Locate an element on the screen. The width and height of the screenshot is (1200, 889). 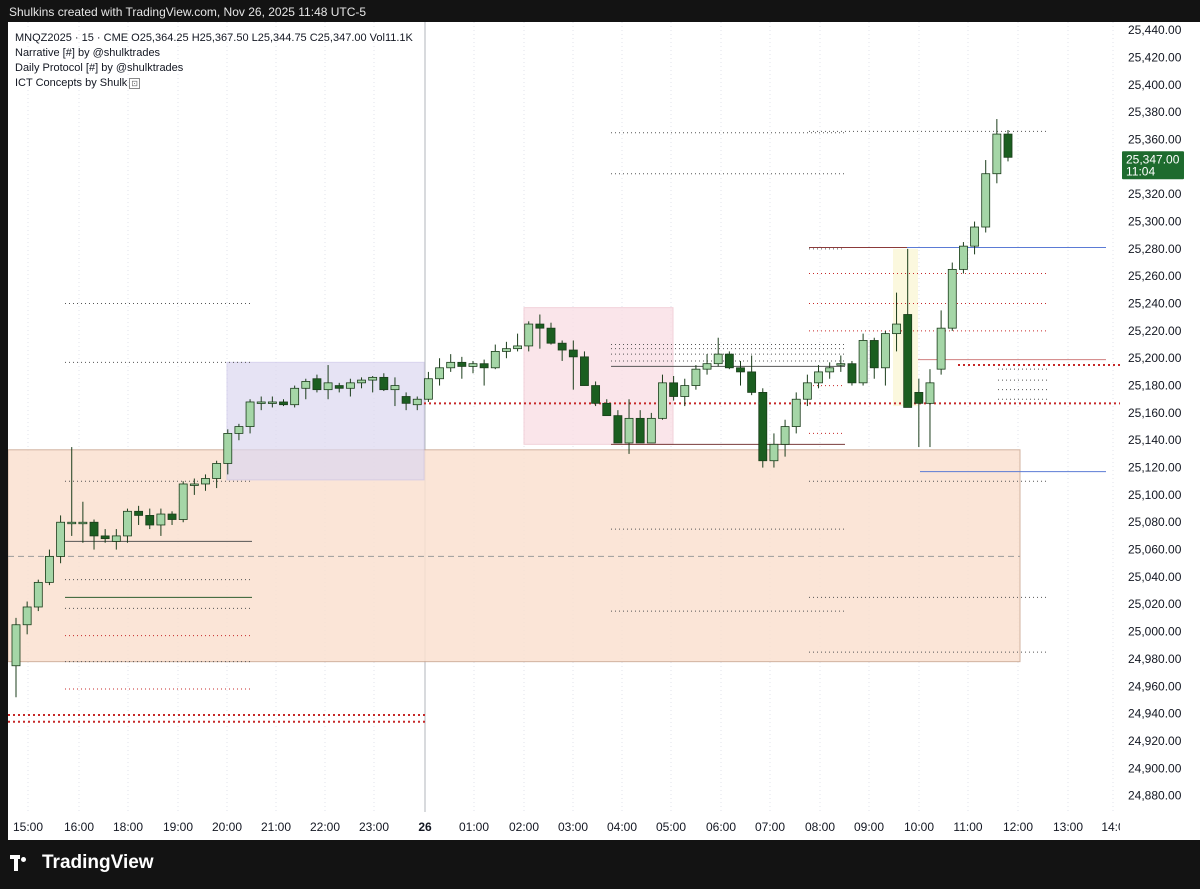
y-tick-label: 25,080.00 is located at coordinates (1155, 522).